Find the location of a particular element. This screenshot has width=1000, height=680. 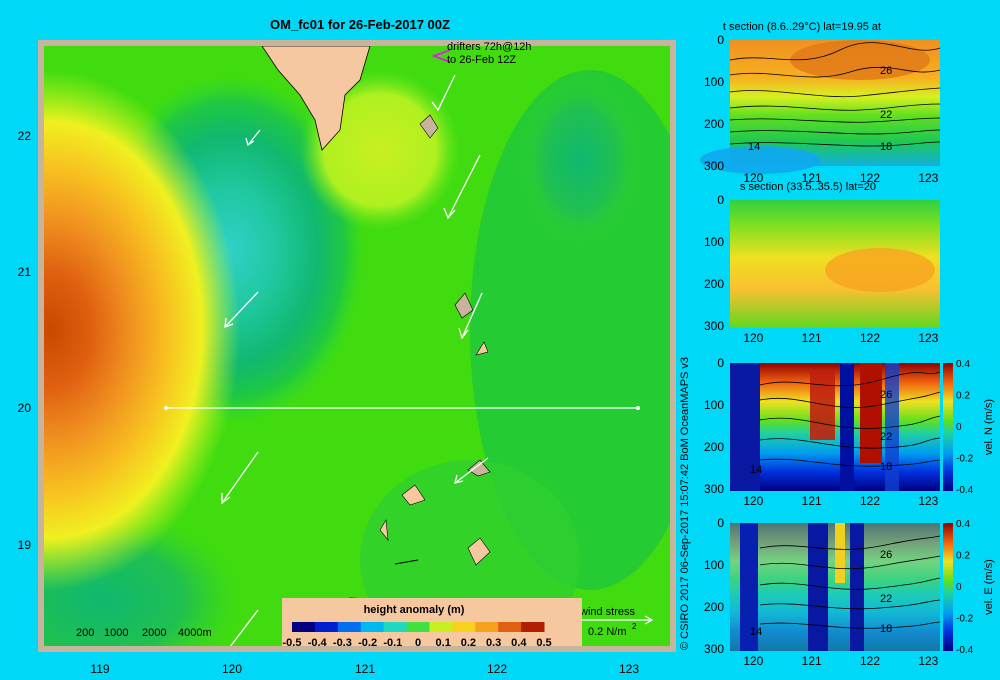

svg-text: 1000 is located at coordinates (116, 633).